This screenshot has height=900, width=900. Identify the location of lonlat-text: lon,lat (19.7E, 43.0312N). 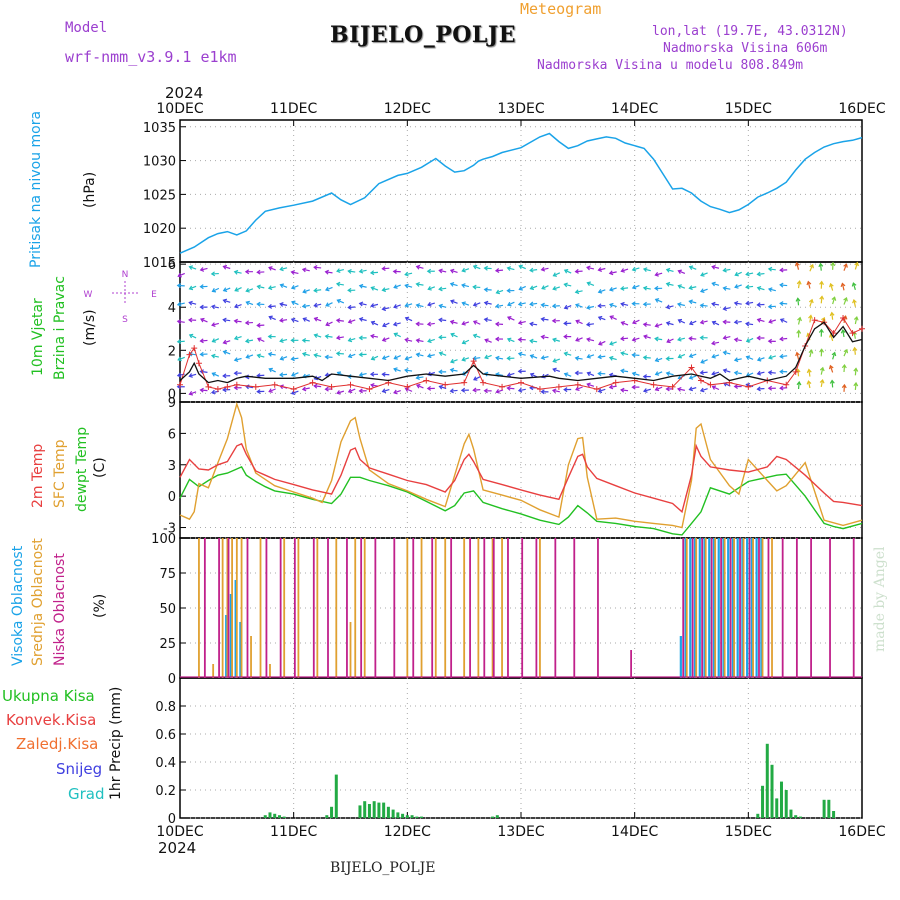
(750, 31).